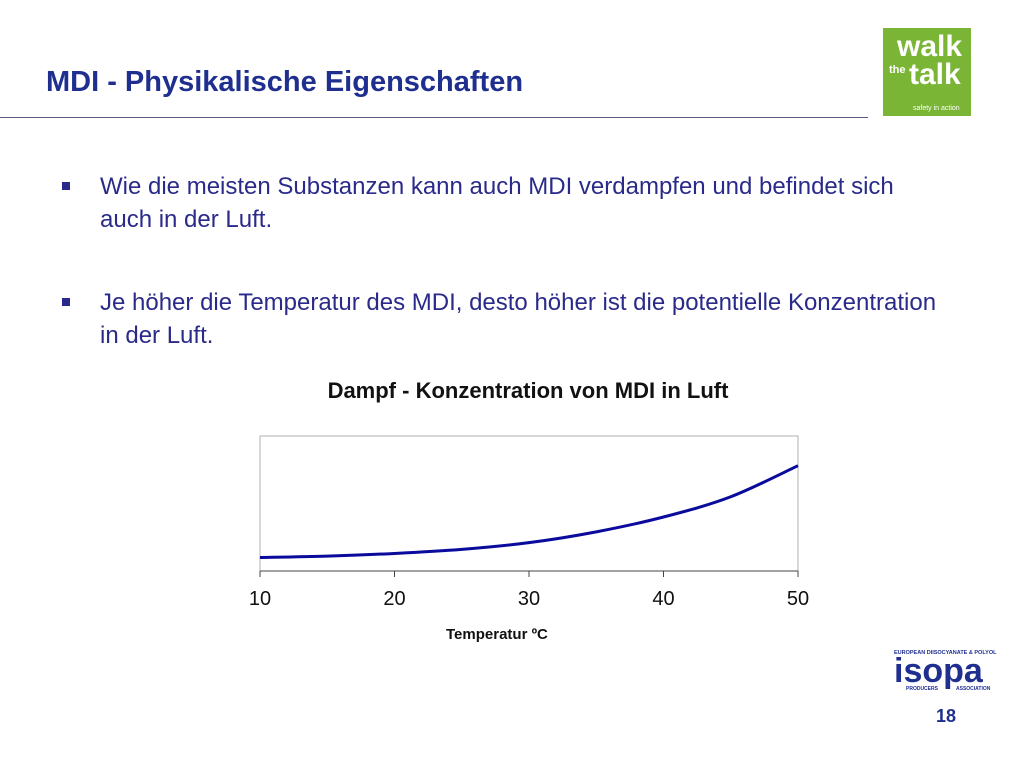  Describe the element at coordinates (497, 634) in the screenshot. I see `x-axis-label: Temperatur ºC` at that location.